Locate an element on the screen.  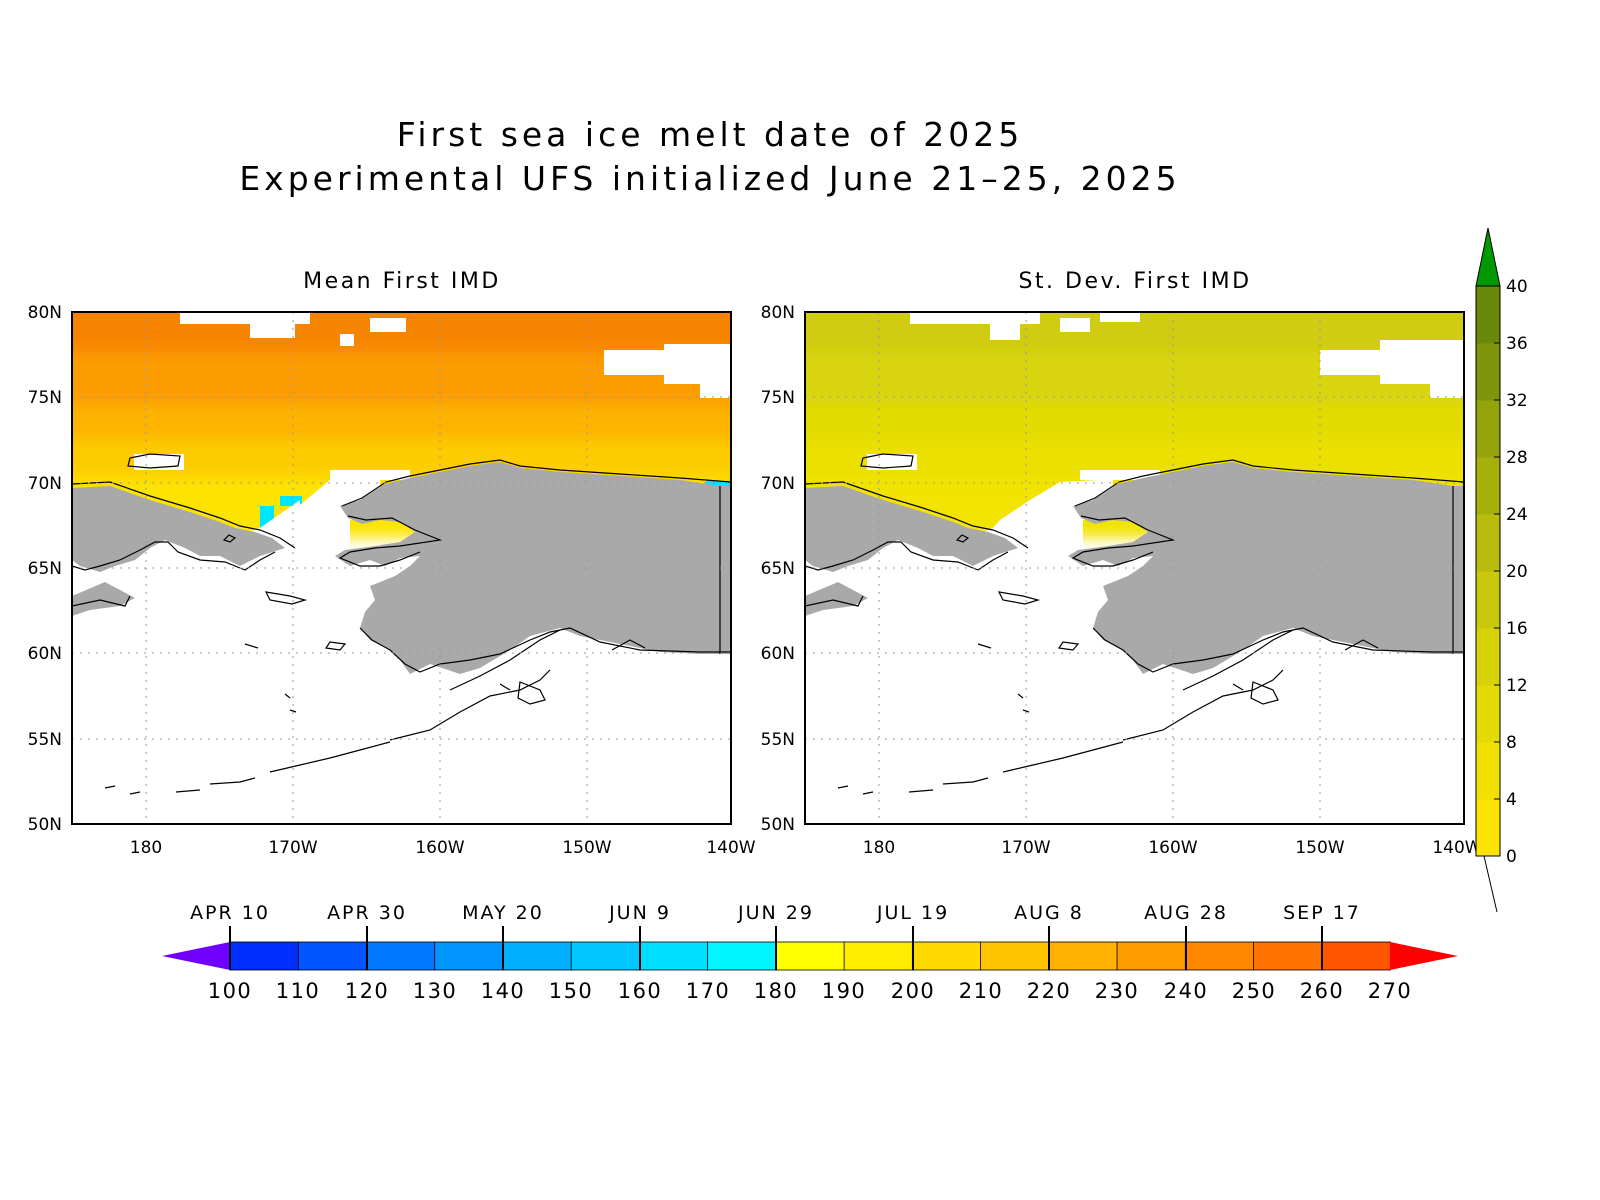
colorbar-date-label: APR 30 is located at coordinates (367, 913).